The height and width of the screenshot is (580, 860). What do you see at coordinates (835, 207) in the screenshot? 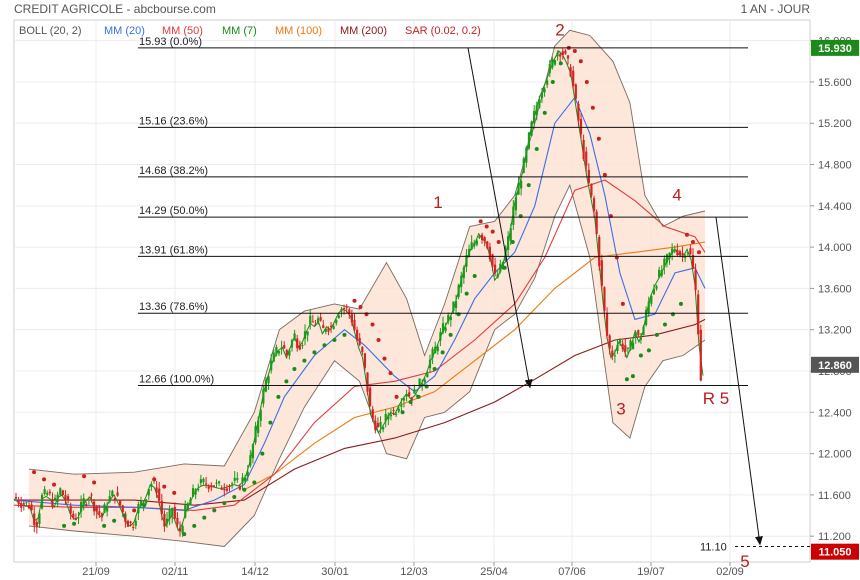
I see `y-tick-label: 14.400` at bounding box center [835, 207].